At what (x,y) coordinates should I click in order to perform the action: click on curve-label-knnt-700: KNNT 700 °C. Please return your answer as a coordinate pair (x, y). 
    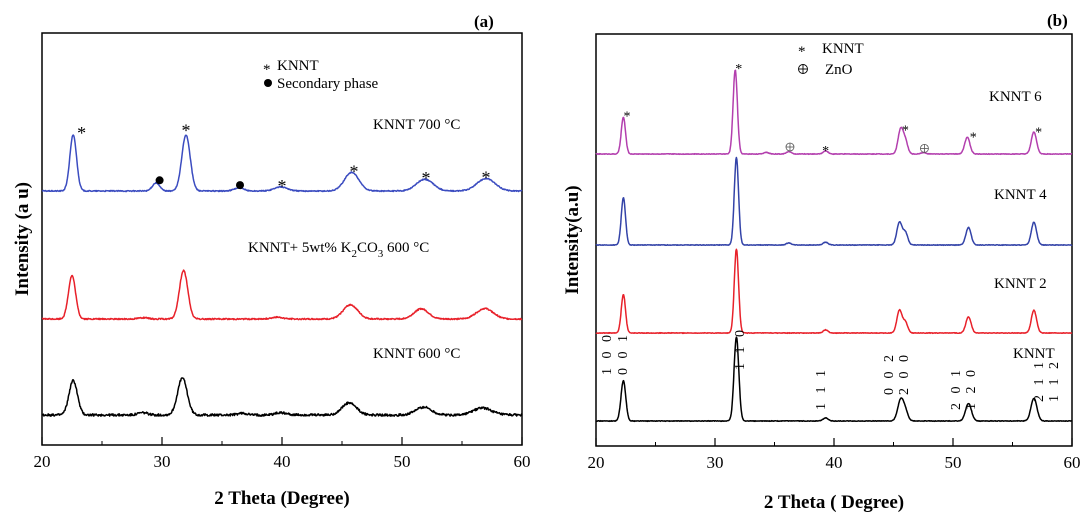
    Looking at the image, I should click on (416, 125).